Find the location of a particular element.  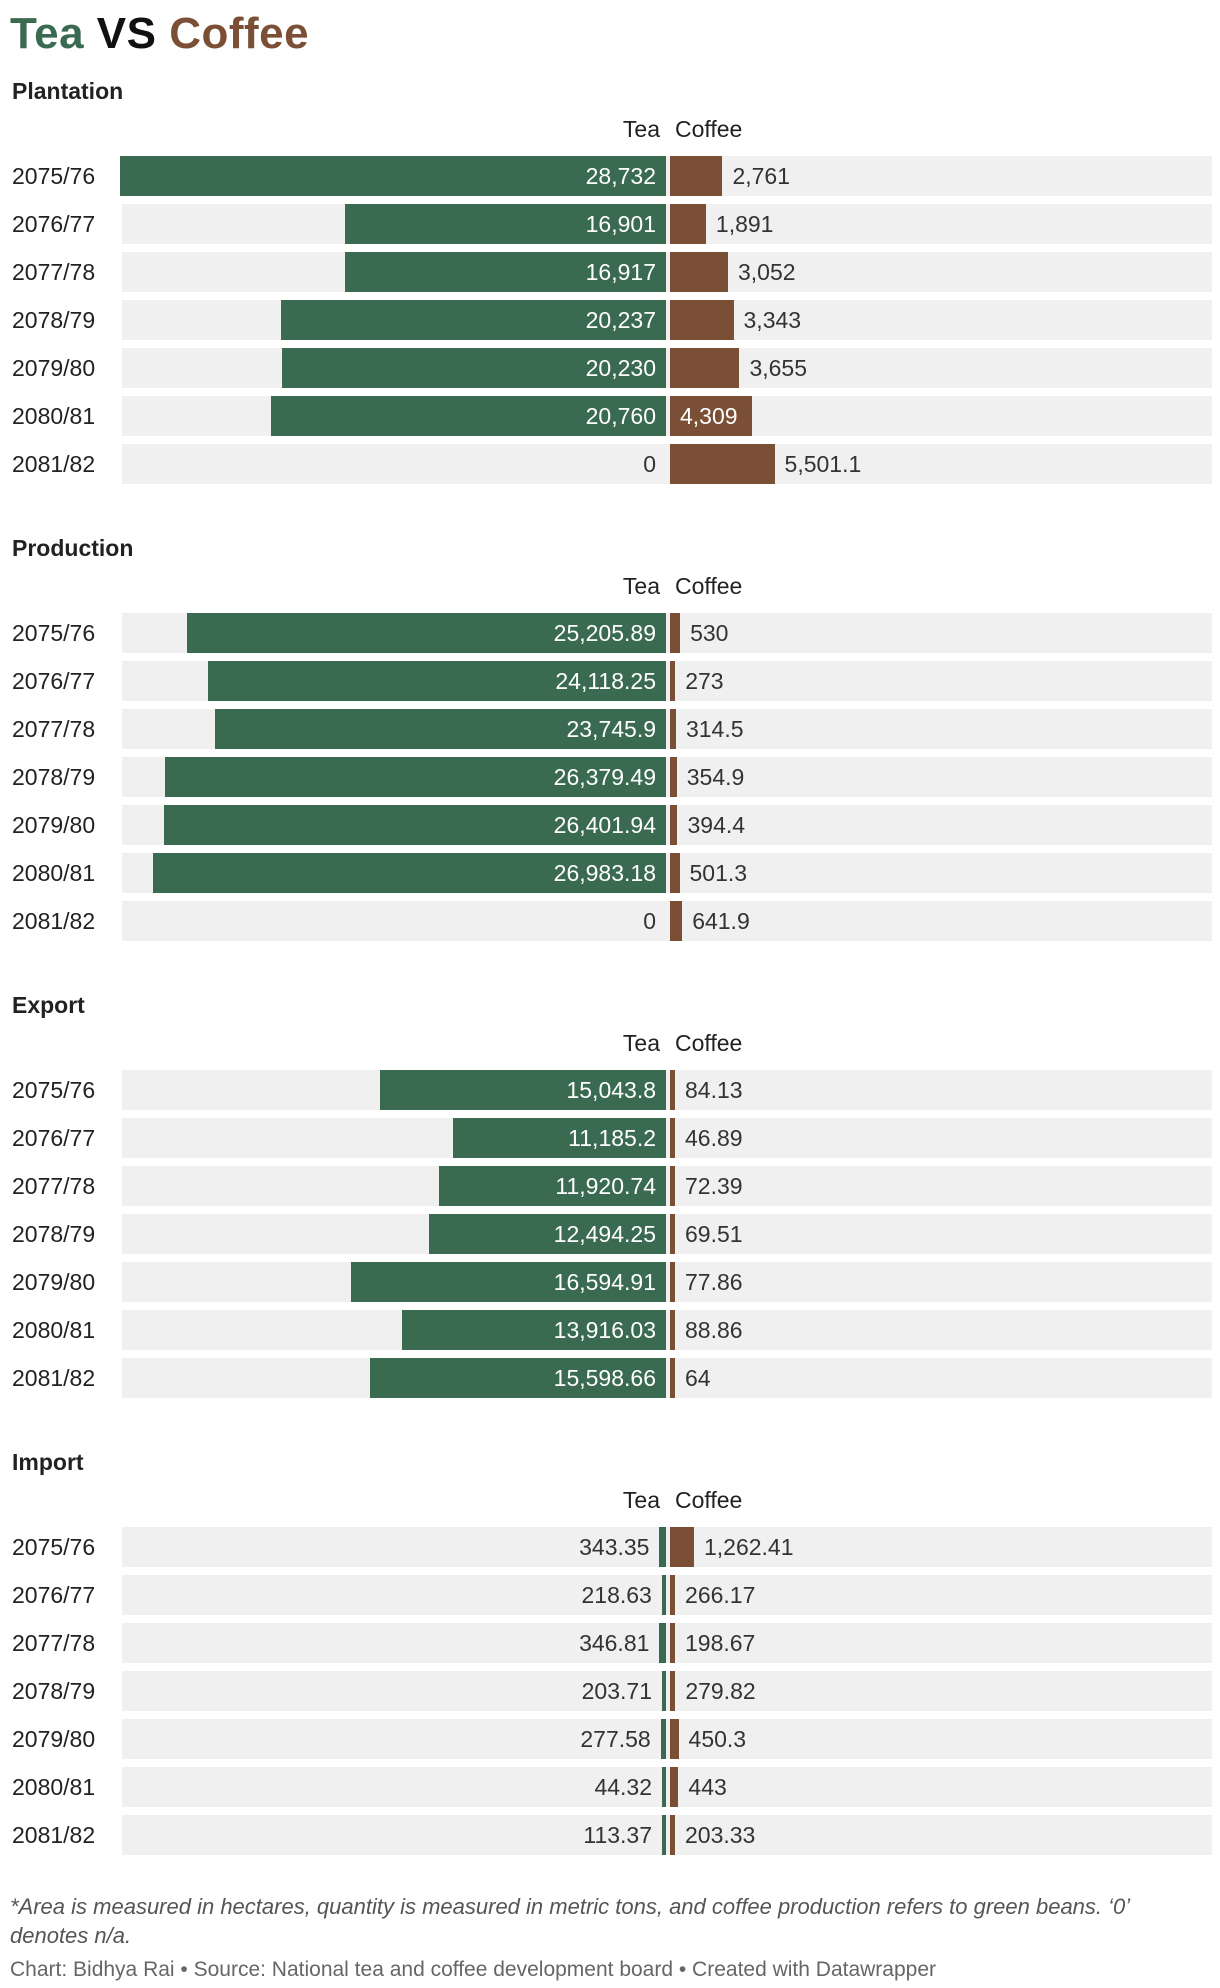

panel-title: Import is located at coordinates (48, 1462).